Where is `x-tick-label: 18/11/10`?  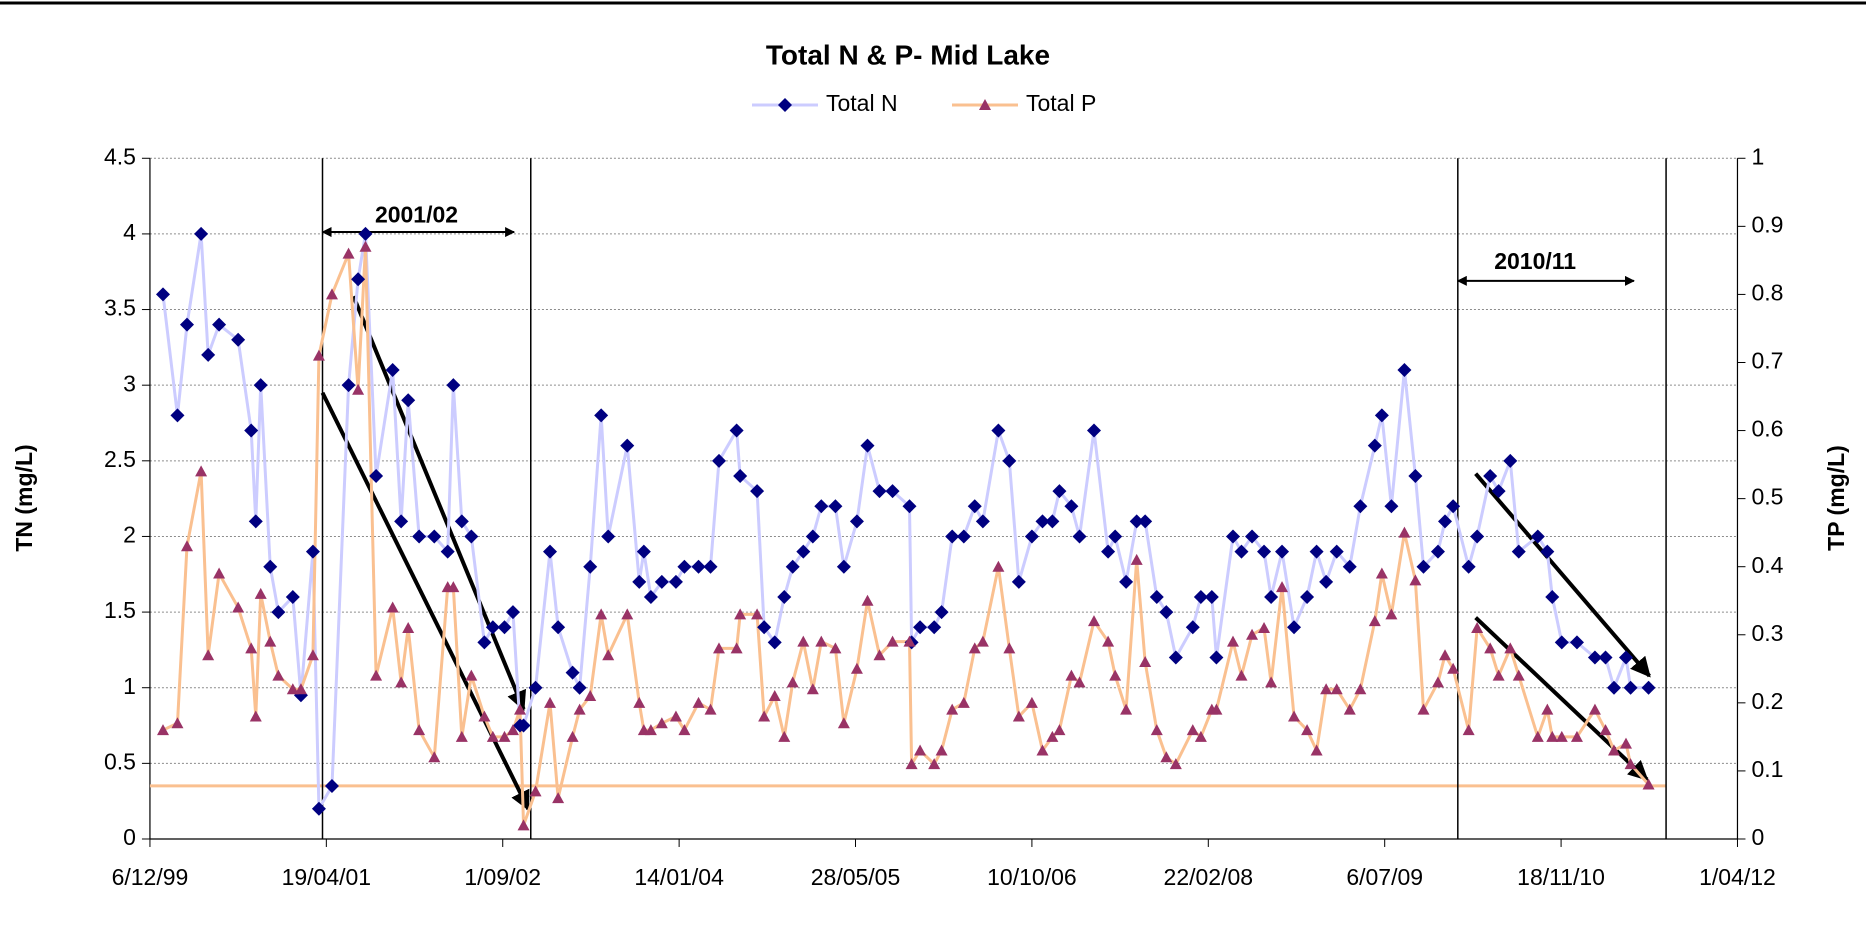
x-tick-label: 18/11/10 is located at coordinates (1561, 877).